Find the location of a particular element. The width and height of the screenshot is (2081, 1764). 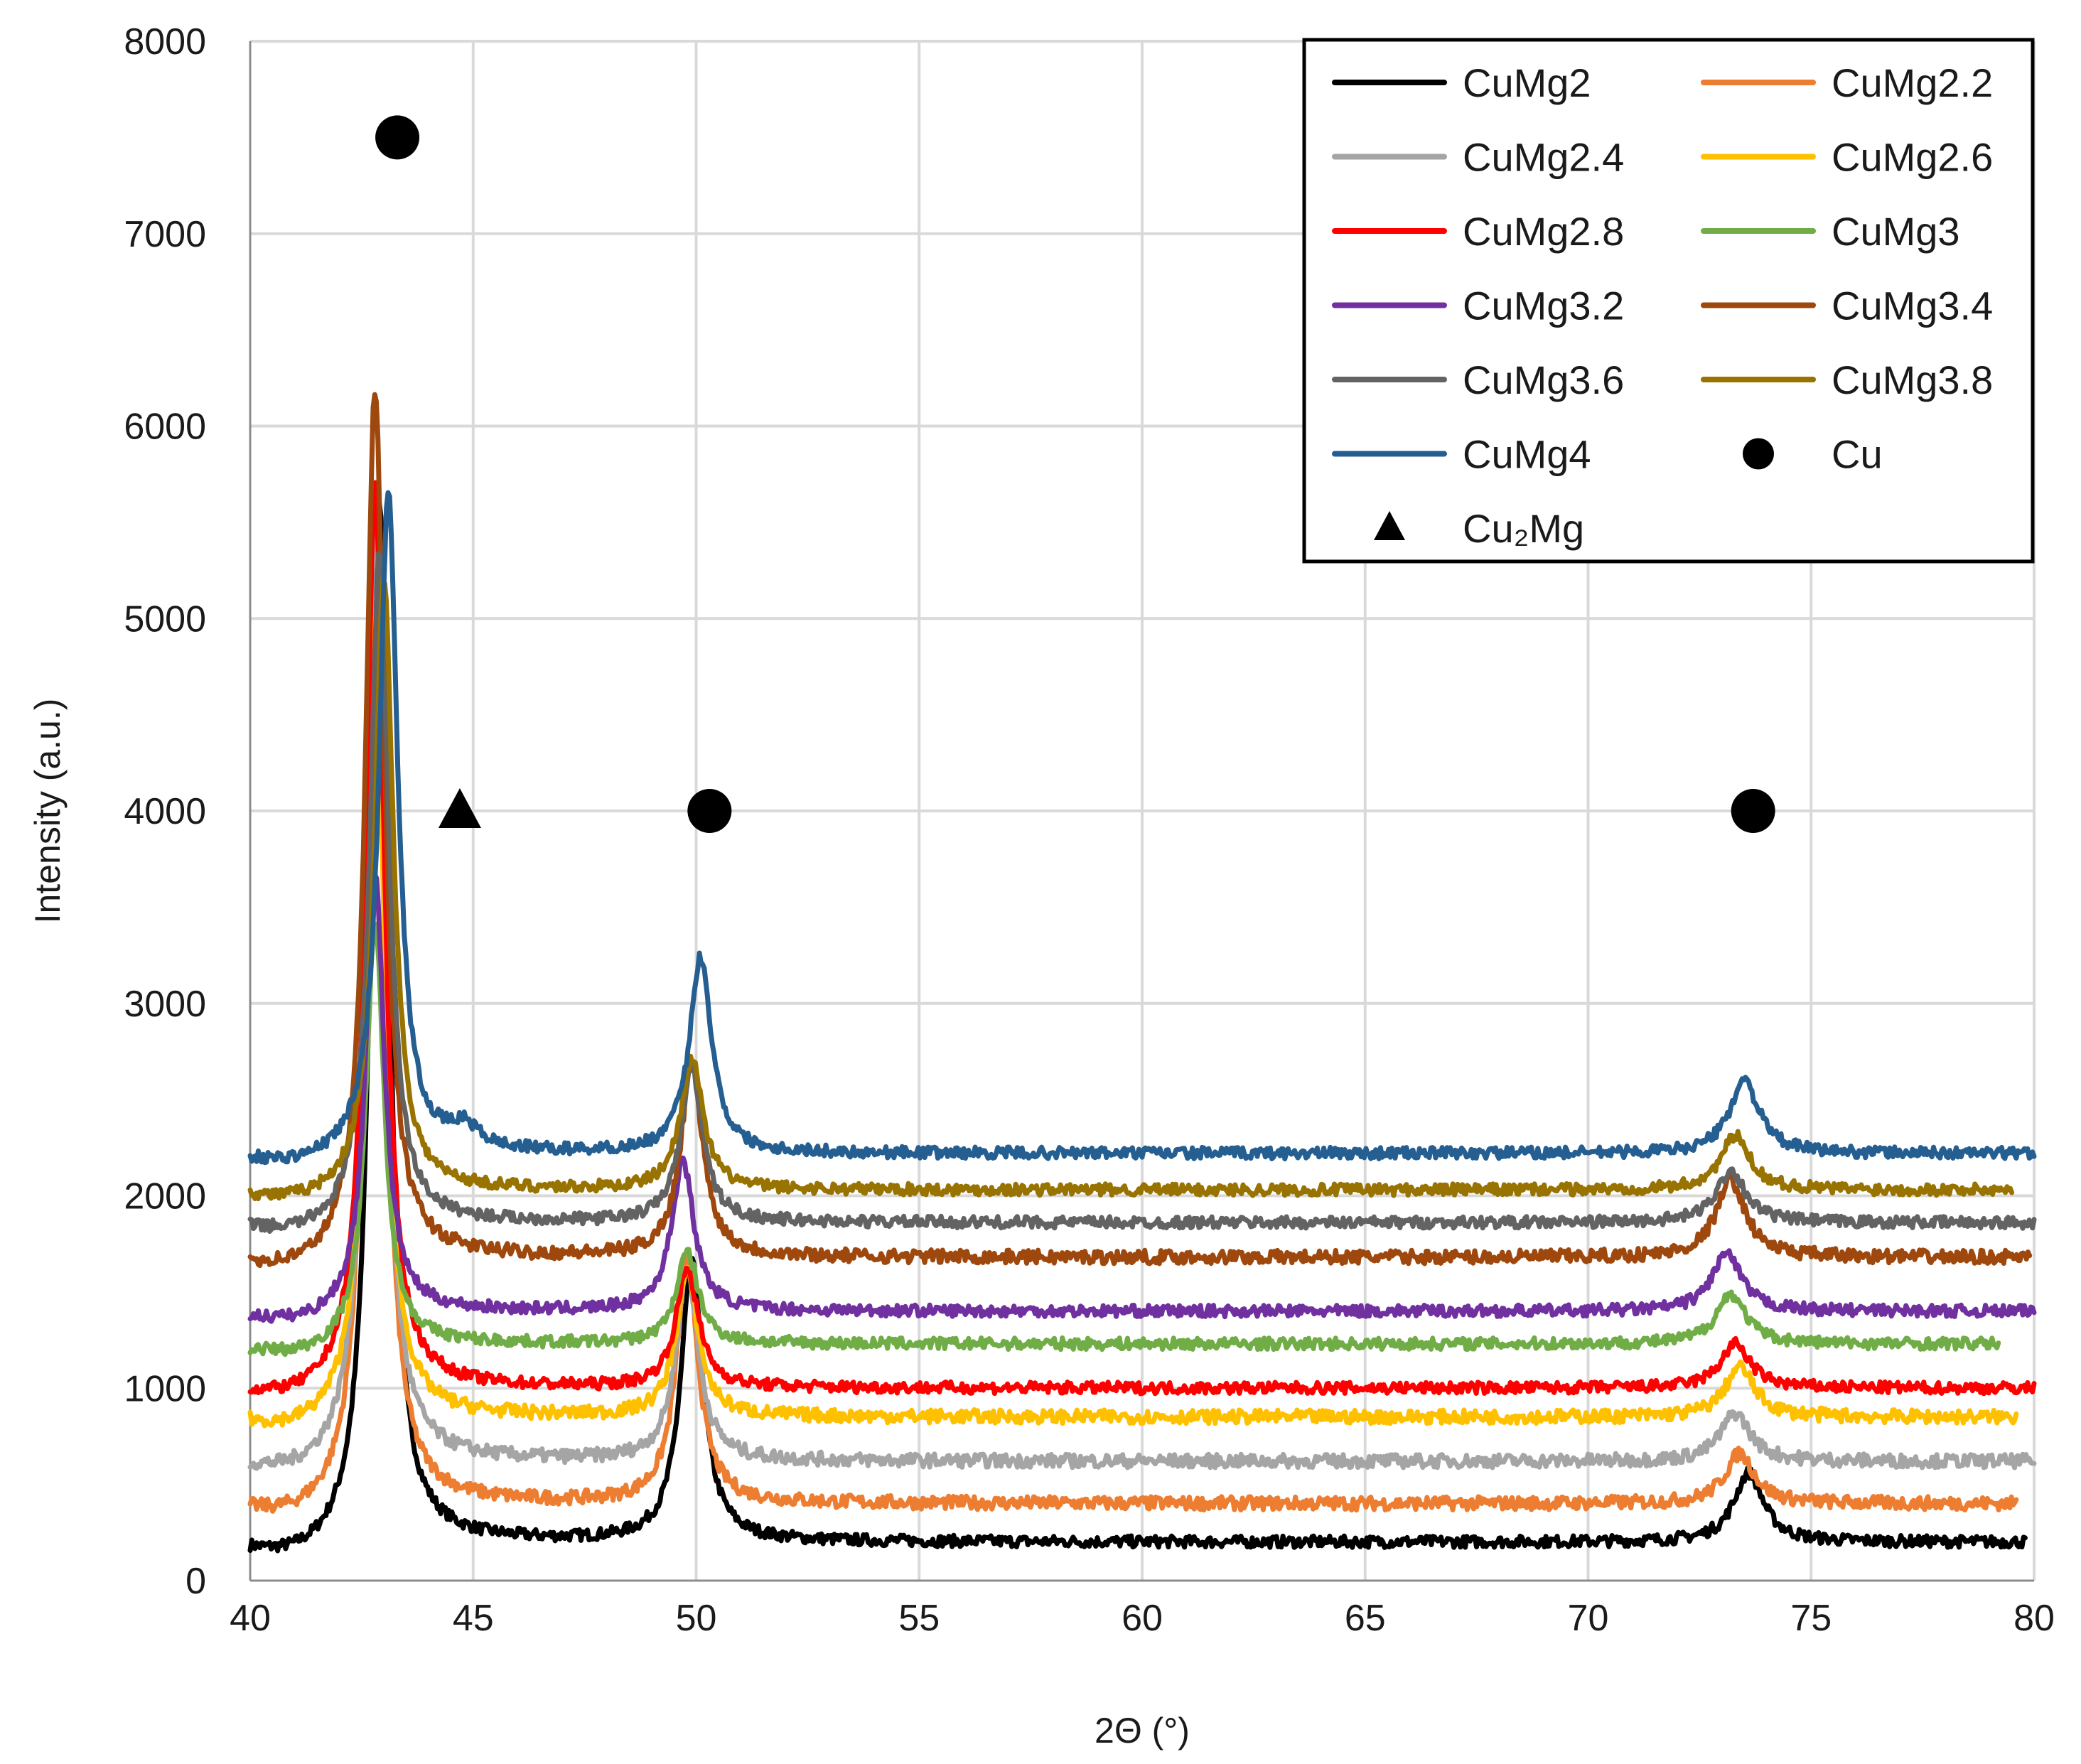

y-tick-label: 5000 is located at coordinates (165, 619).